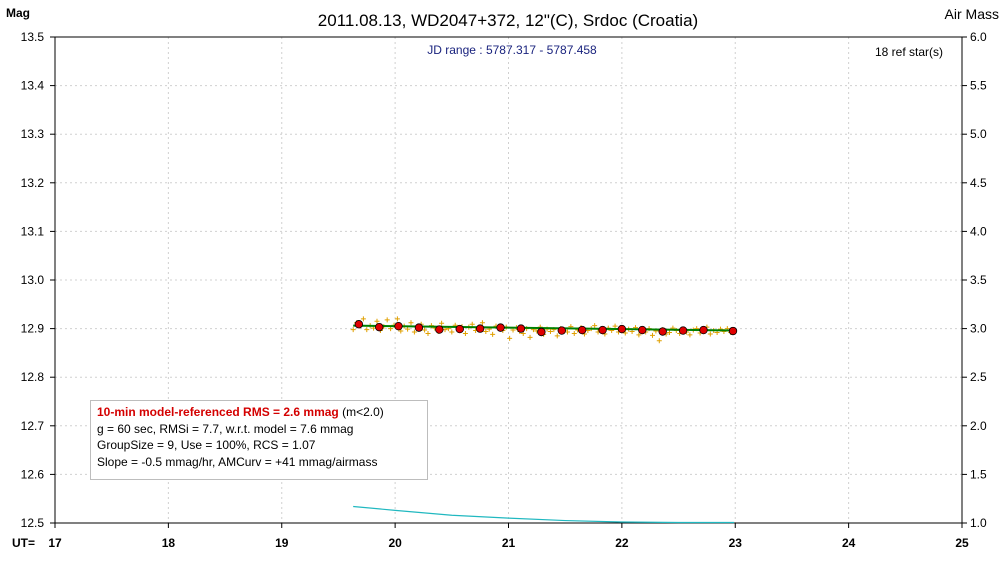 This screenshot has height=562, width=1004. Describe the element at coordinates (55, 543) in the screenshot. I see `x-tick-label: 17` at that location.